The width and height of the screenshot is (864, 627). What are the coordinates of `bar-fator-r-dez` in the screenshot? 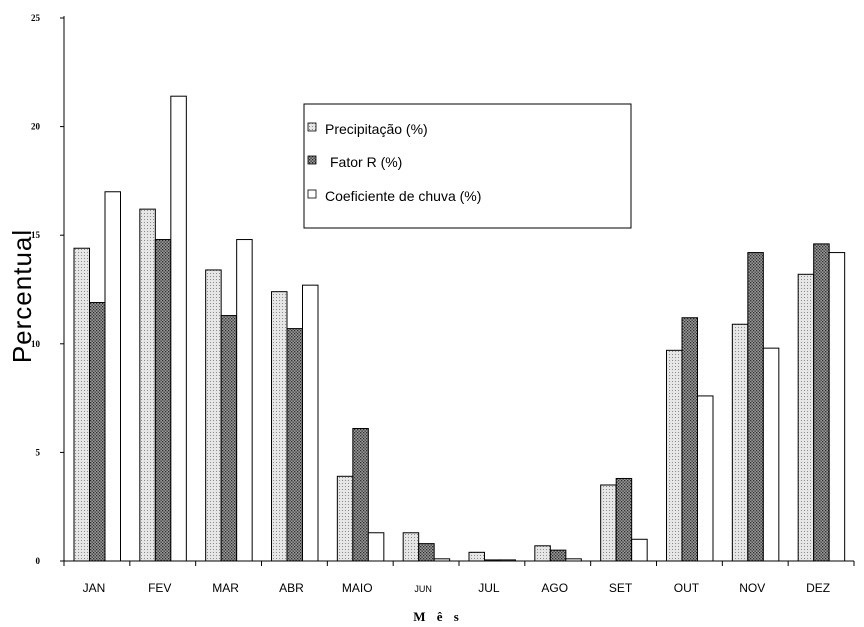 It's located at (821, 402).